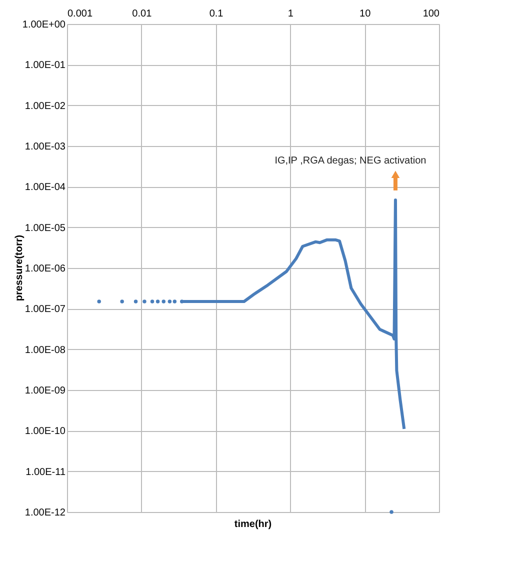  Describe the element at coordinates (45, 188) in the screenshot. I see `y-tick-label: 1.00E-04` at that location.